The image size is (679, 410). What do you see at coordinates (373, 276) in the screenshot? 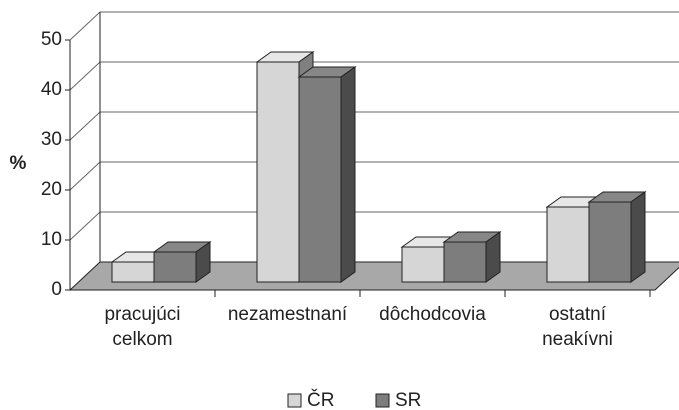
I see `floor` at bounding box center [373, 276].